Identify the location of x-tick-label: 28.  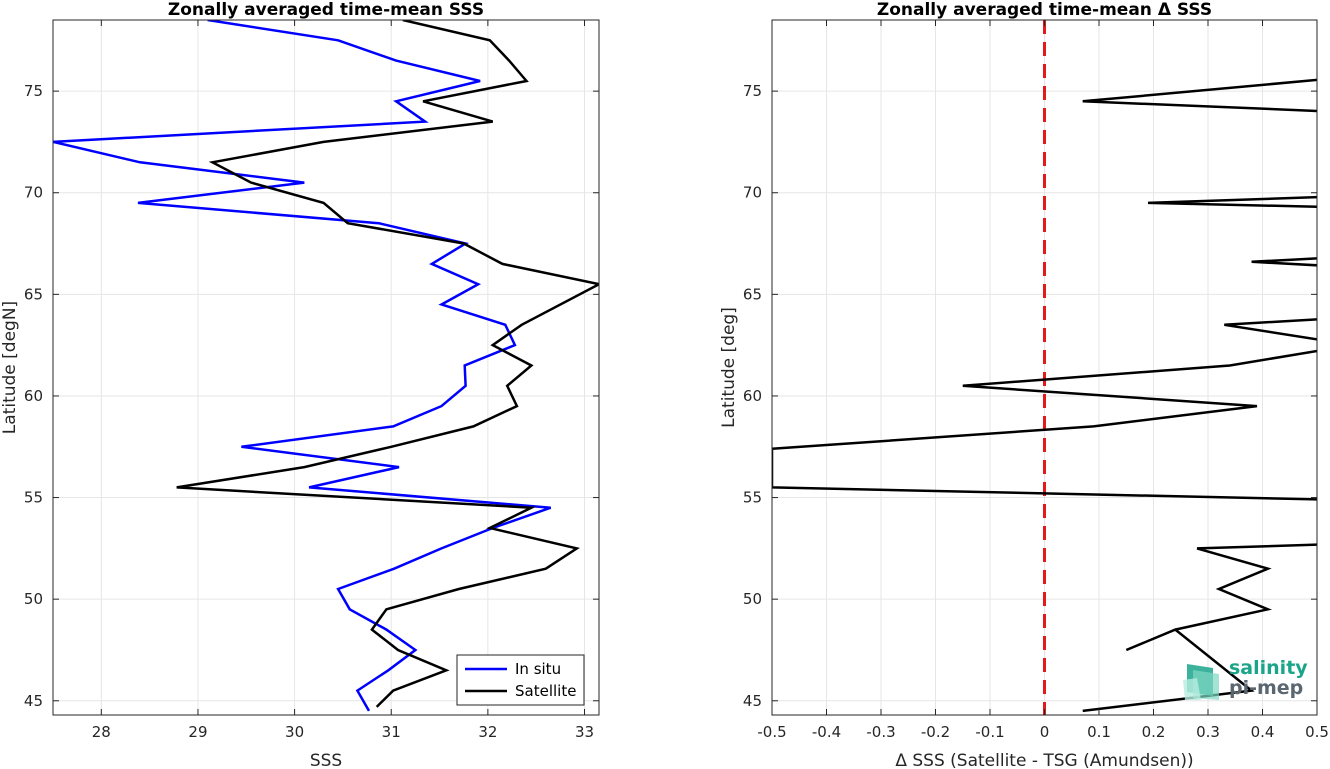
(101, 732).